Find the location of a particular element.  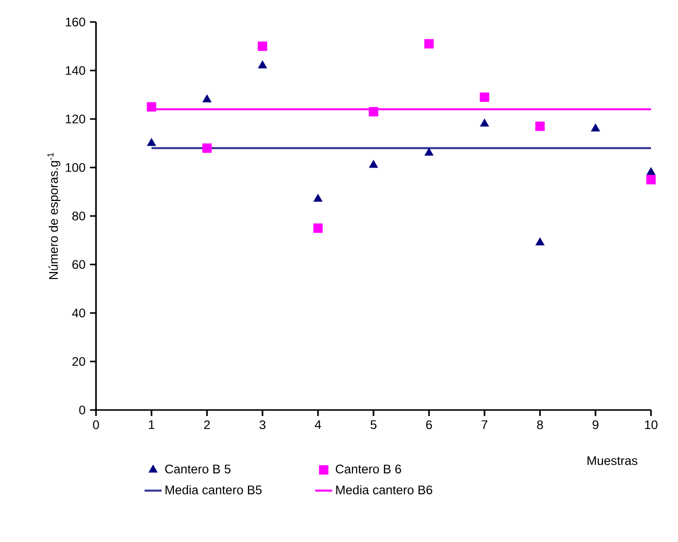

y-tick-label: 100 is located at coordinates (76, 167).